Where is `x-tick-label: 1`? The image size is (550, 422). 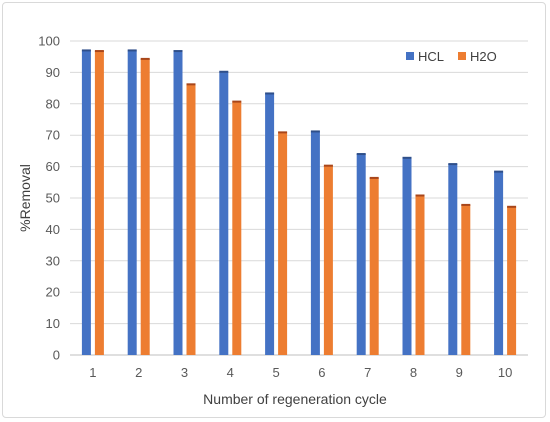 x-tick-label: 1 is located at coordinates (92, 372).